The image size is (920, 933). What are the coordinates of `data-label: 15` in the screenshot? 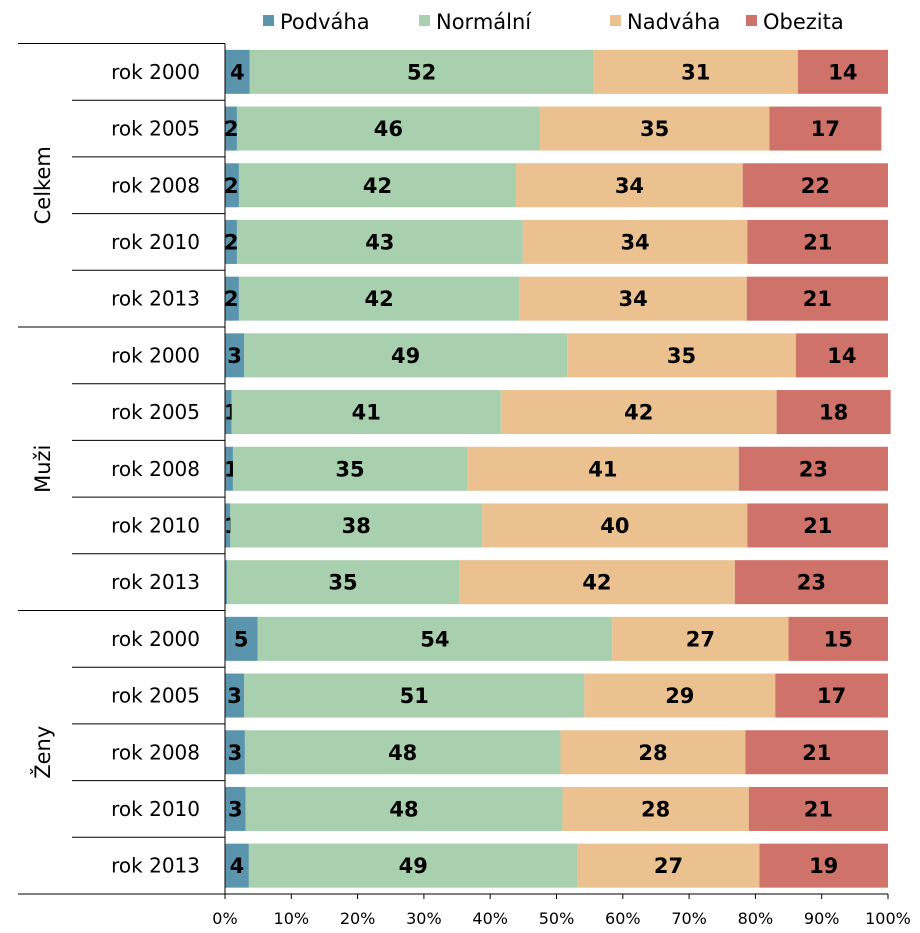 It's located at (838, 639).